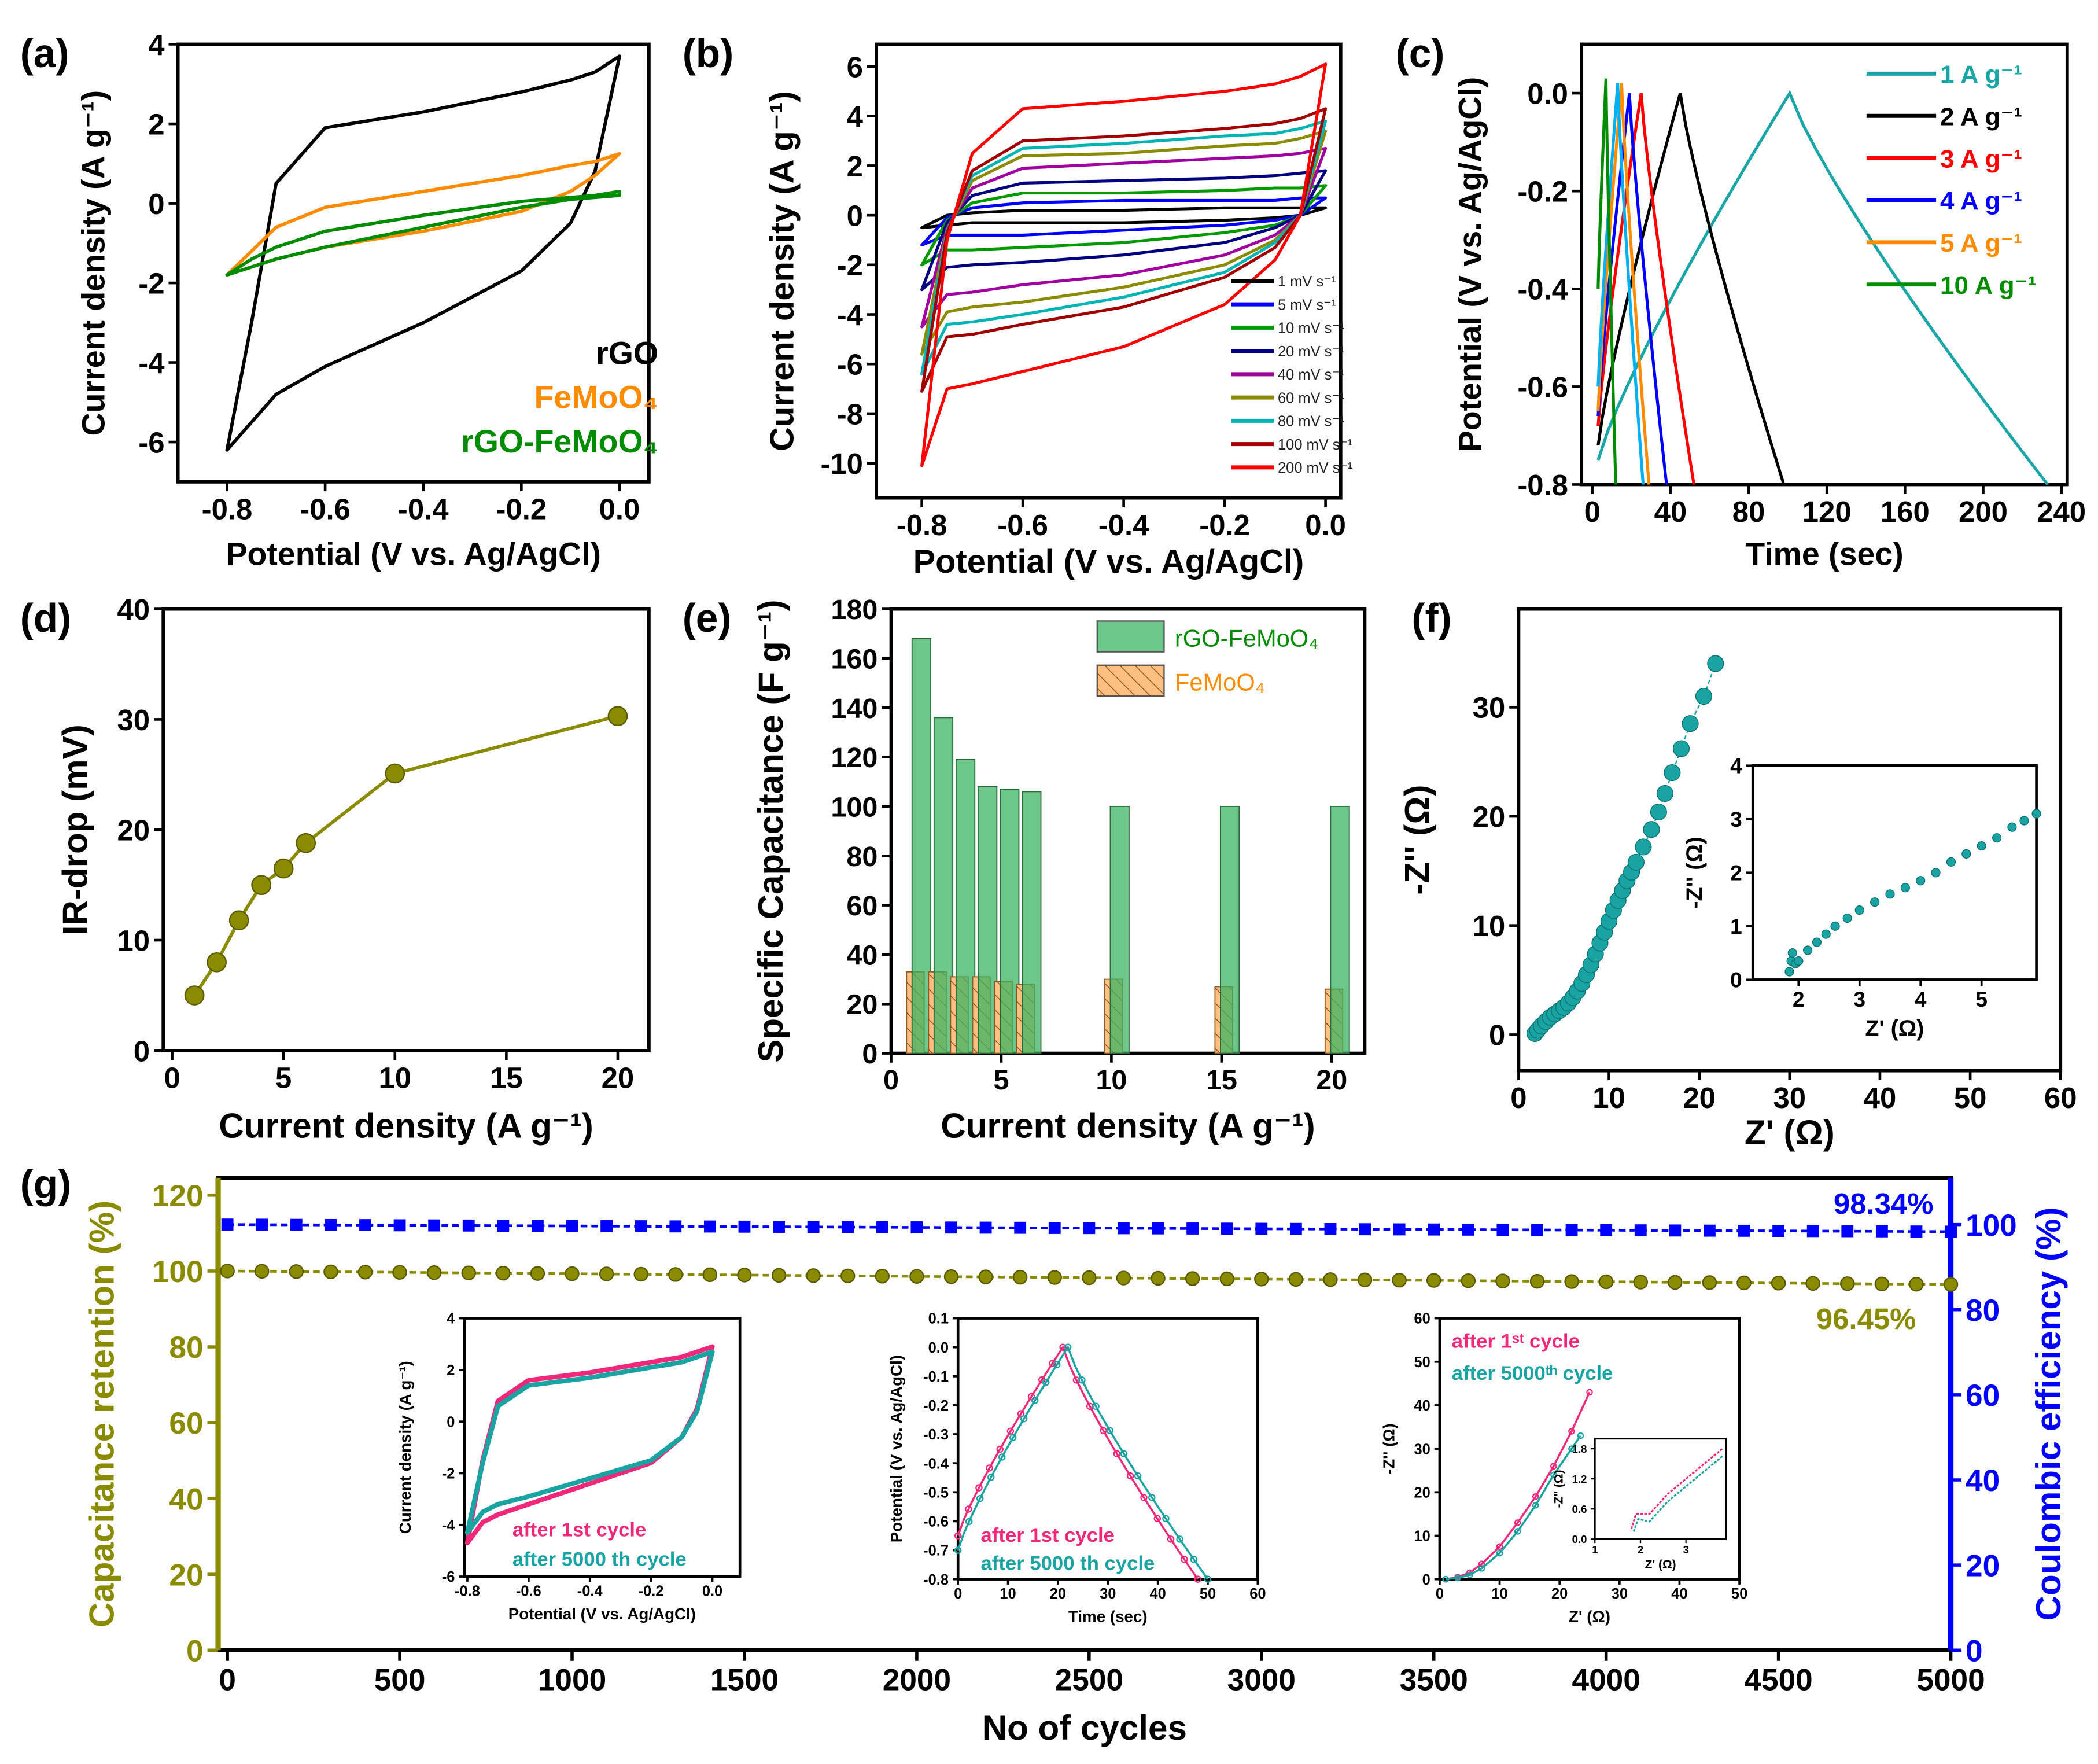 This screenshot has width=2098, height=1764. I want to click on y-tick-label: -4, so click(850, 316).